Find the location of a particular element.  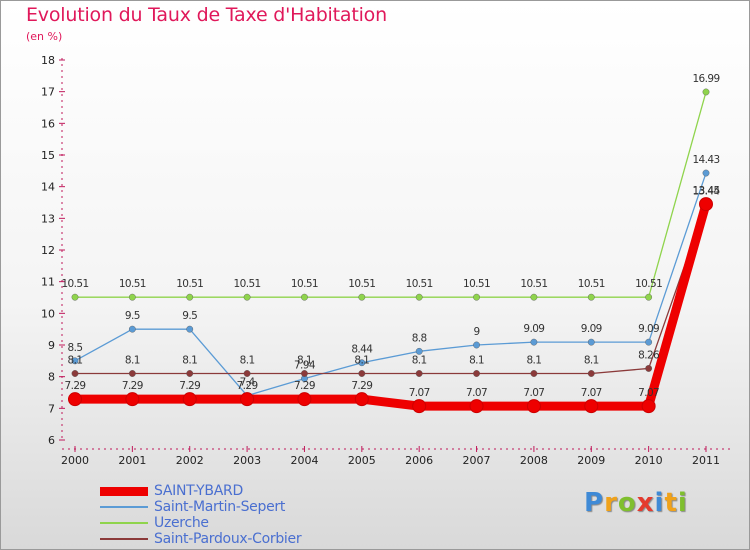

x-tick-label: 2006 is located at coordinates (419, 460).